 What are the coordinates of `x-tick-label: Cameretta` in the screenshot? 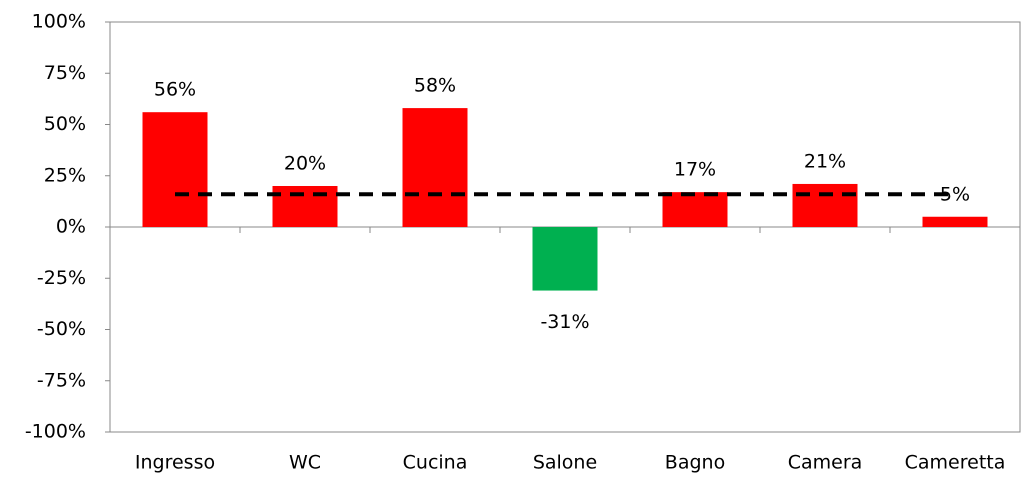 It's located at (955, 463).